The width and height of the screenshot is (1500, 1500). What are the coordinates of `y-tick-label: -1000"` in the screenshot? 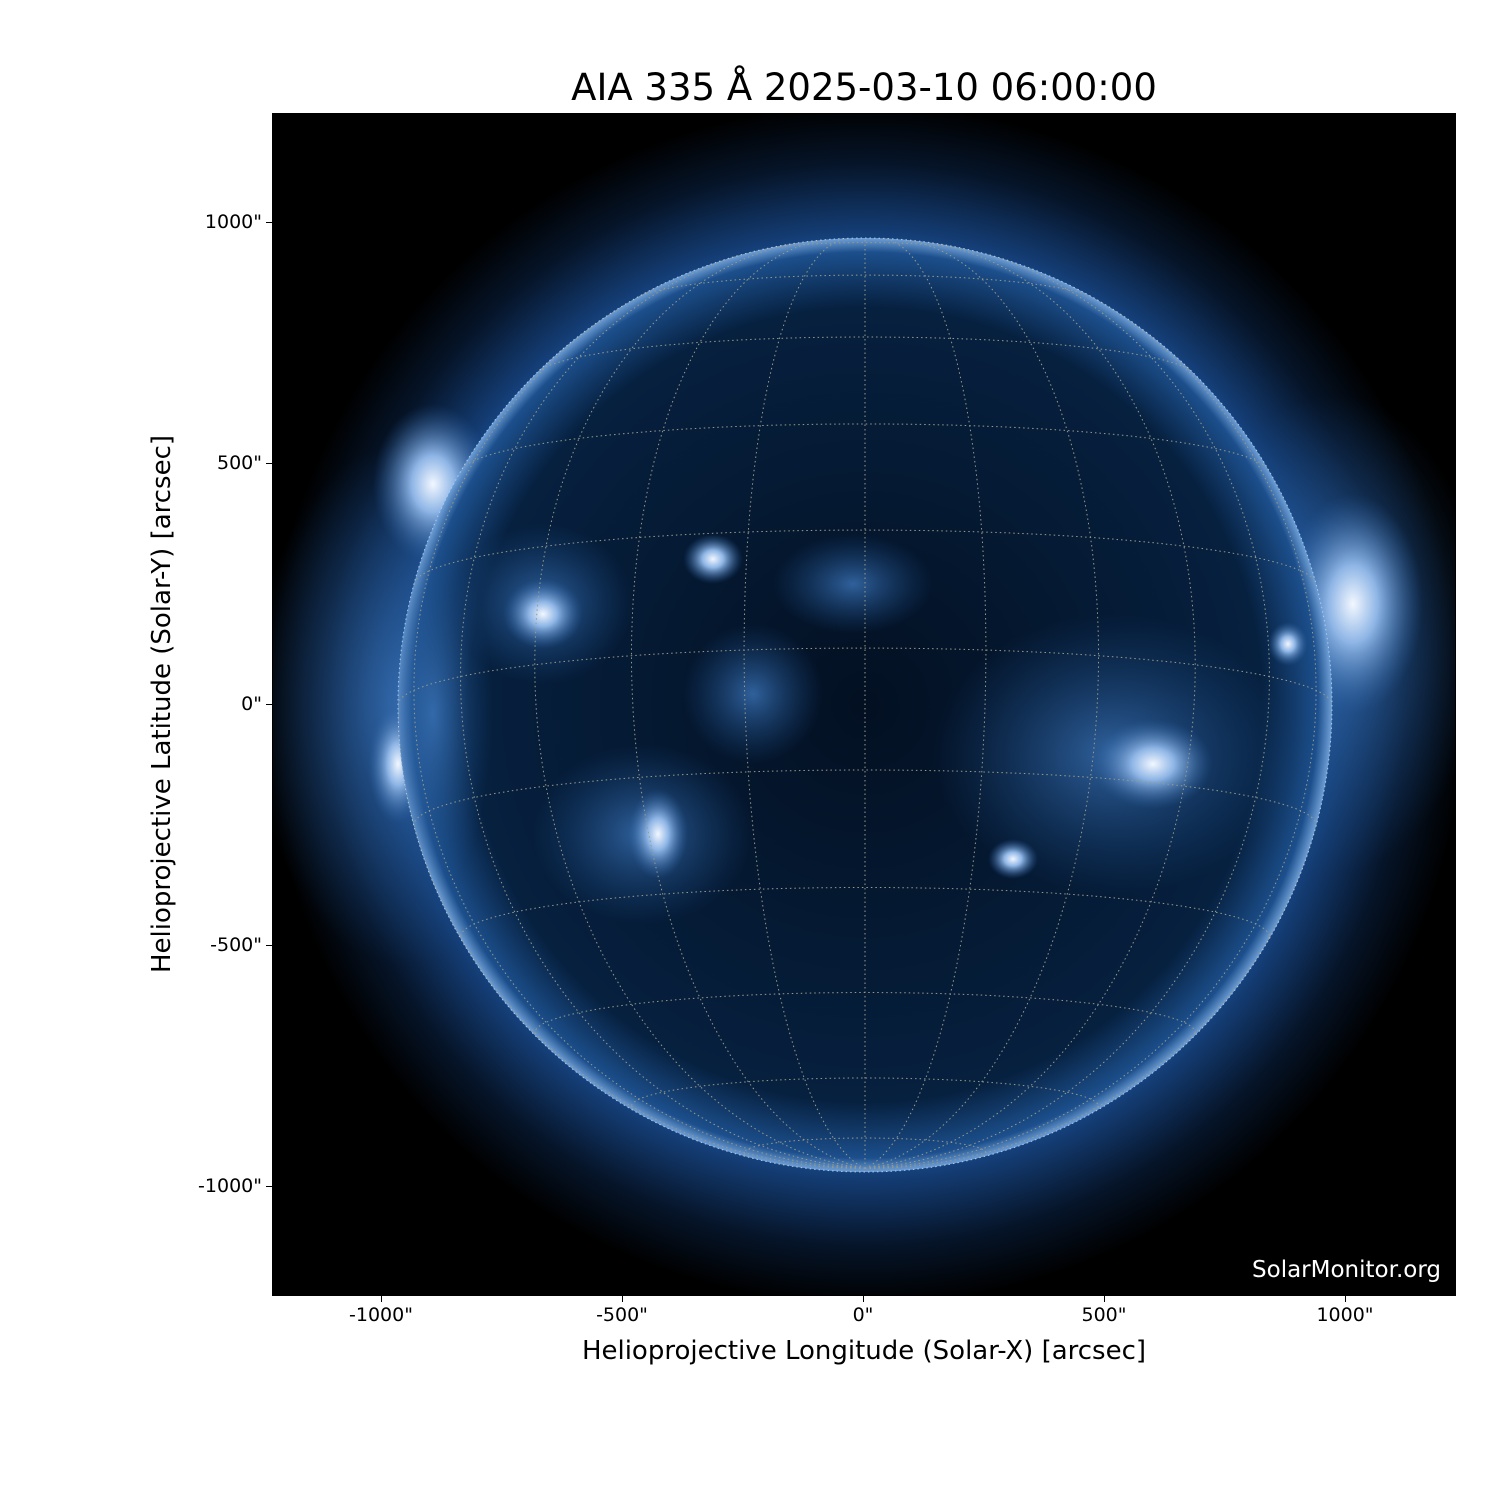 It's located at (230, 1186).